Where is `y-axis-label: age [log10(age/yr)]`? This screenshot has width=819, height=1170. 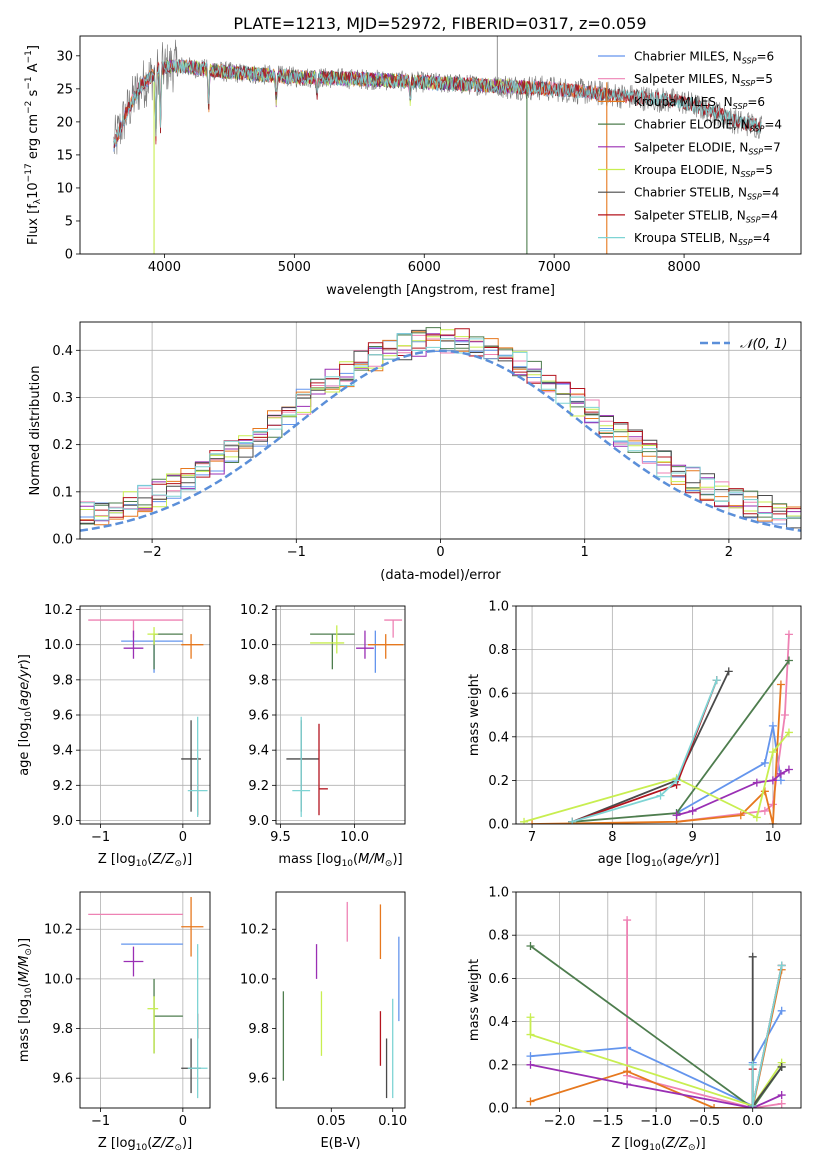
y-axis-label: age [log10(age/yr)] is located at coordinates (25, 715).